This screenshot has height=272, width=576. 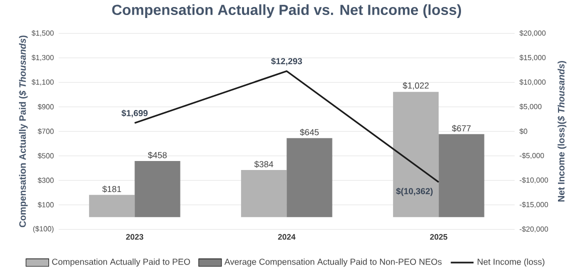 What do you see at coordinates (287, 11) in the screenshot?
I see `chart-title: Compensation Actually Paid vs. Net Income (loss)` at bounding box center [287, 11].